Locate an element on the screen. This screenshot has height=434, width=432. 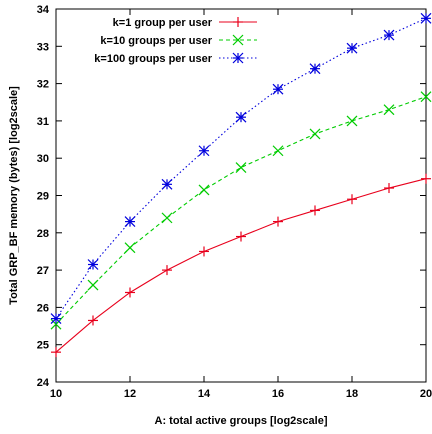
y-tick-label: 33 is located at coordinates (43, 47).